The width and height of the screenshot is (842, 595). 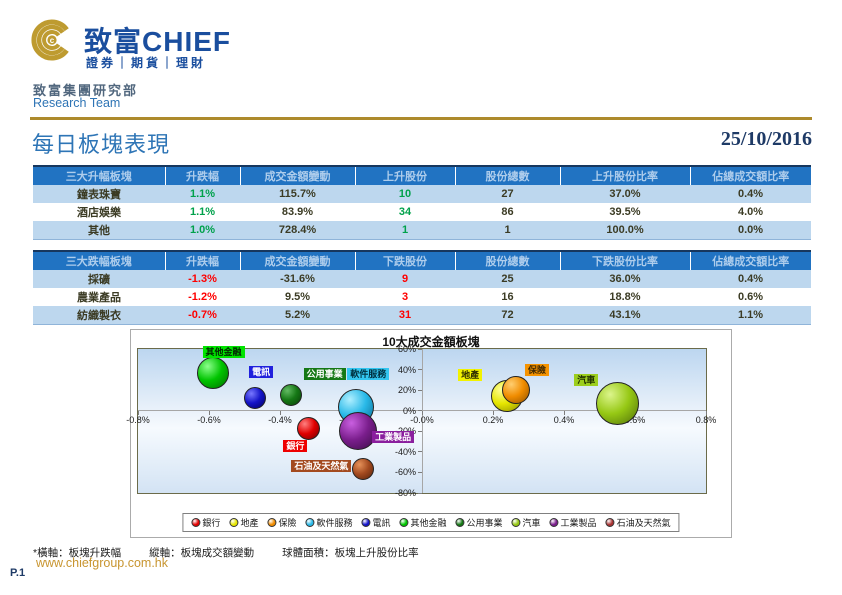 I want to click on table-row: 採礦 -1.3% -31.6% 9 25 36.0% 0.4%, so click(x=422, y=279).